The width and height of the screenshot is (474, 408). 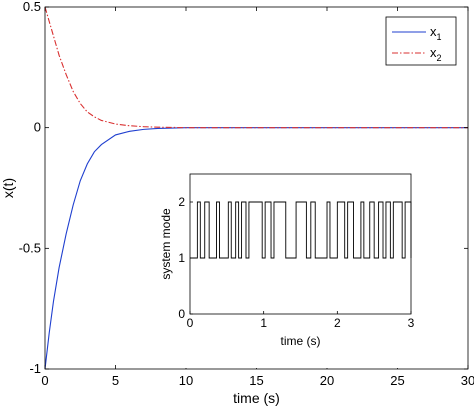 I want to click on x-tick-label: 5, so click(x=115, y=380).